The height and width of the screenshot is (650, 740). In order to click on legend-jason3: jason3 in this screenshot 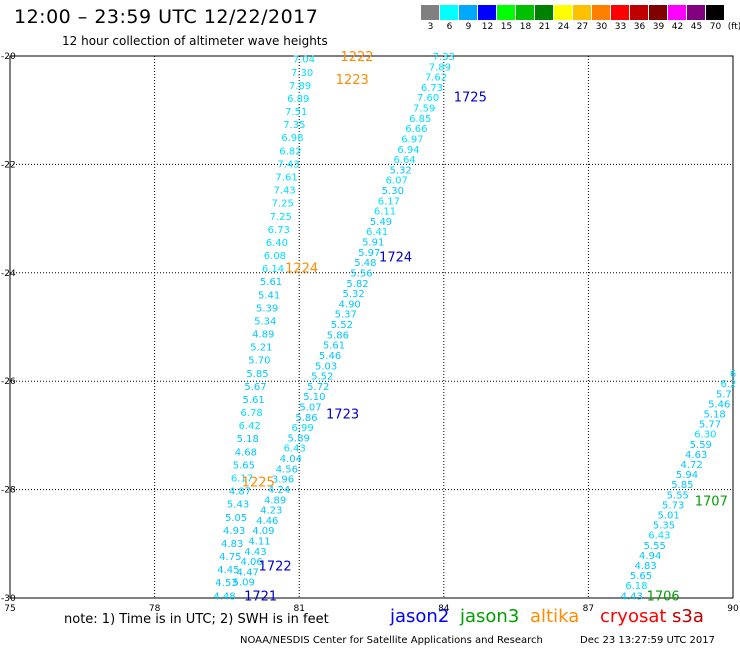, I will do `click(490, 616)`.